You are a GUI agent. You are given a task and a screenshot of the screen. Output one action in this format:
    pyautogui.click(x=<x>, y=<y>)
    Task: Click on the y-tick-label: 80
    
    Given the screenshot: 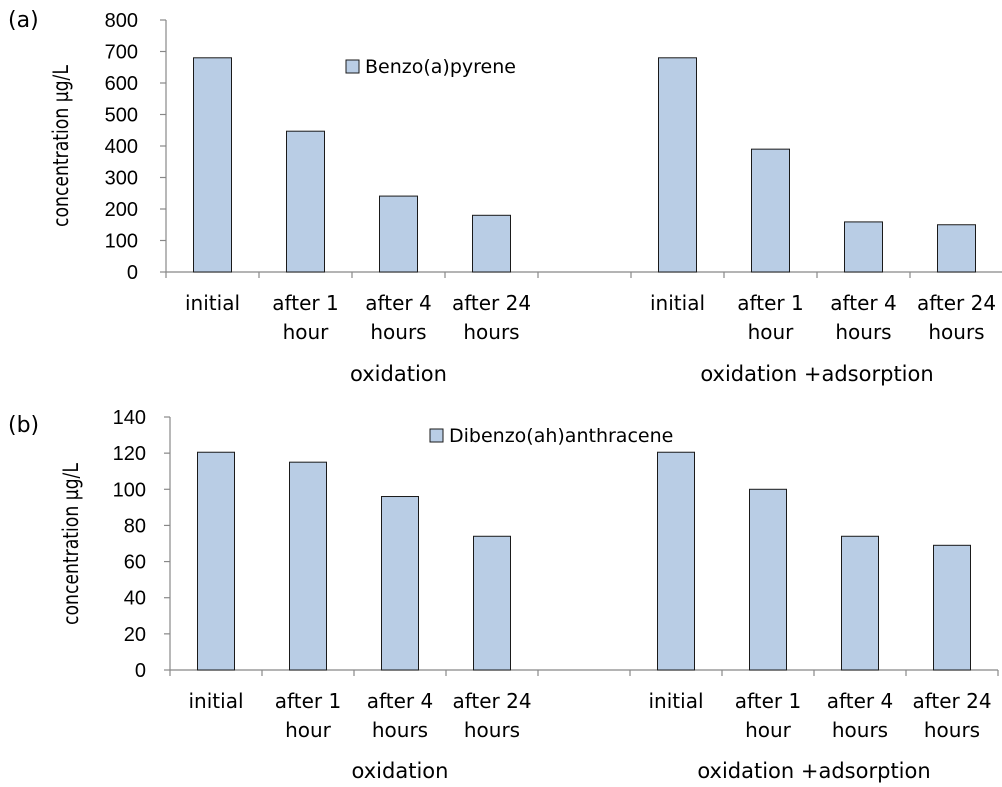 What is the action you would take?
    pyautogui.click(x=135, y=526)
    